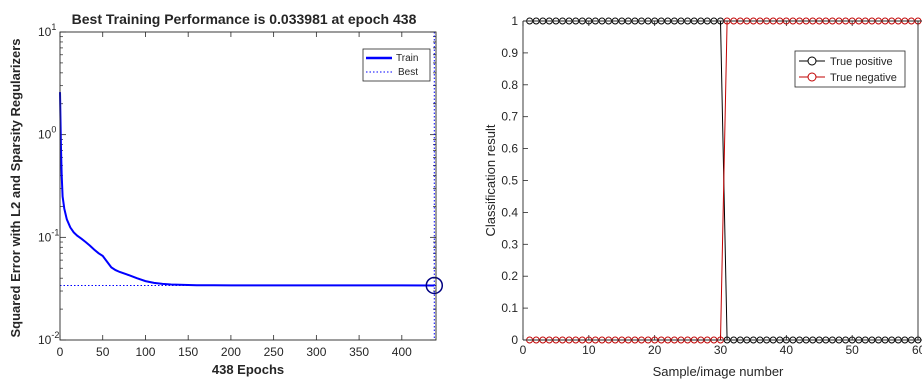 This screenshot has height=382, width=922. Describe the element at coordinates (509, 308) in the screenshot. I see `y-tick-label: 0.1` at that location.